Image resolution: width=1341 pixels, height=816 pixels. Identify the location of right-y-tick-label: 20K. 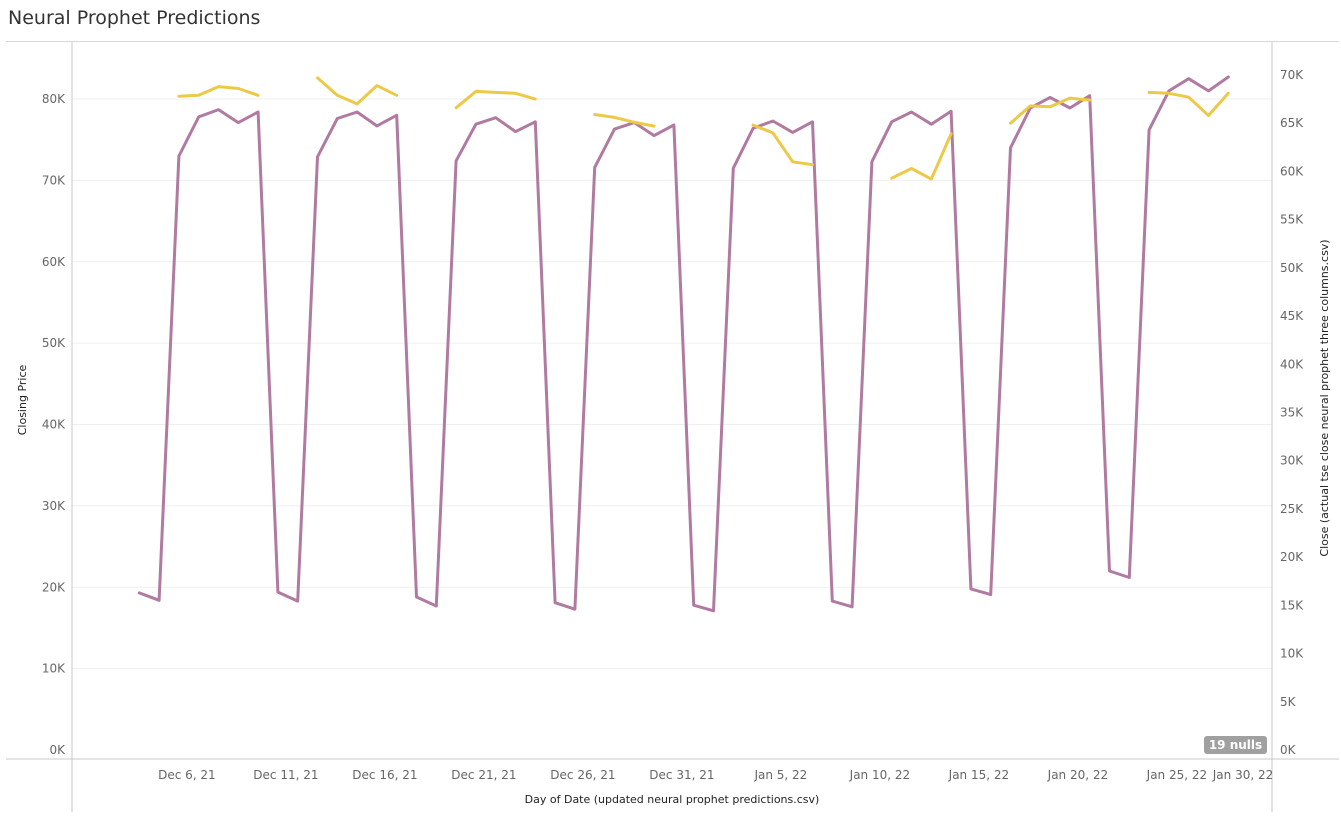
(1292, 557).